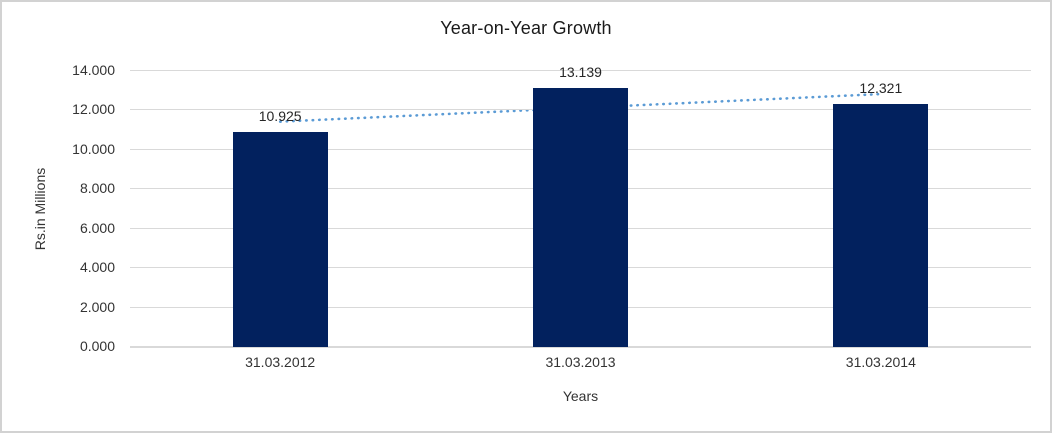  What do you see at coordinates (93, 109) in the screenshot?
I see `y-tick-label: 12.000` at bounding box center [93, 109].